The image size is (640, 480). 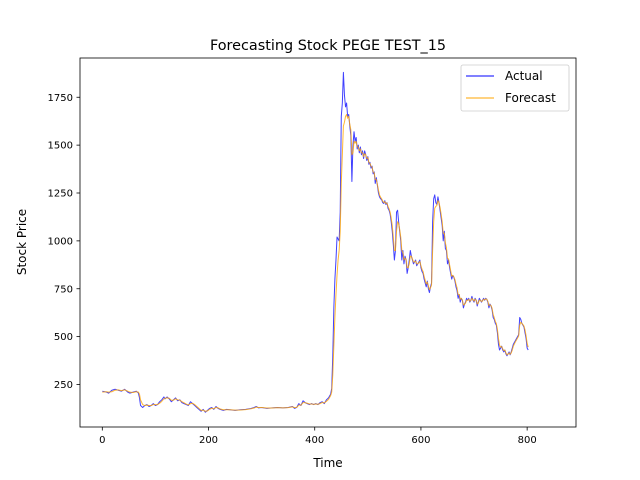 What do you see at coordinates (60, 146) in the screenshot?
I see `y-tick-label: 1500` at bounding box center [60, 146].